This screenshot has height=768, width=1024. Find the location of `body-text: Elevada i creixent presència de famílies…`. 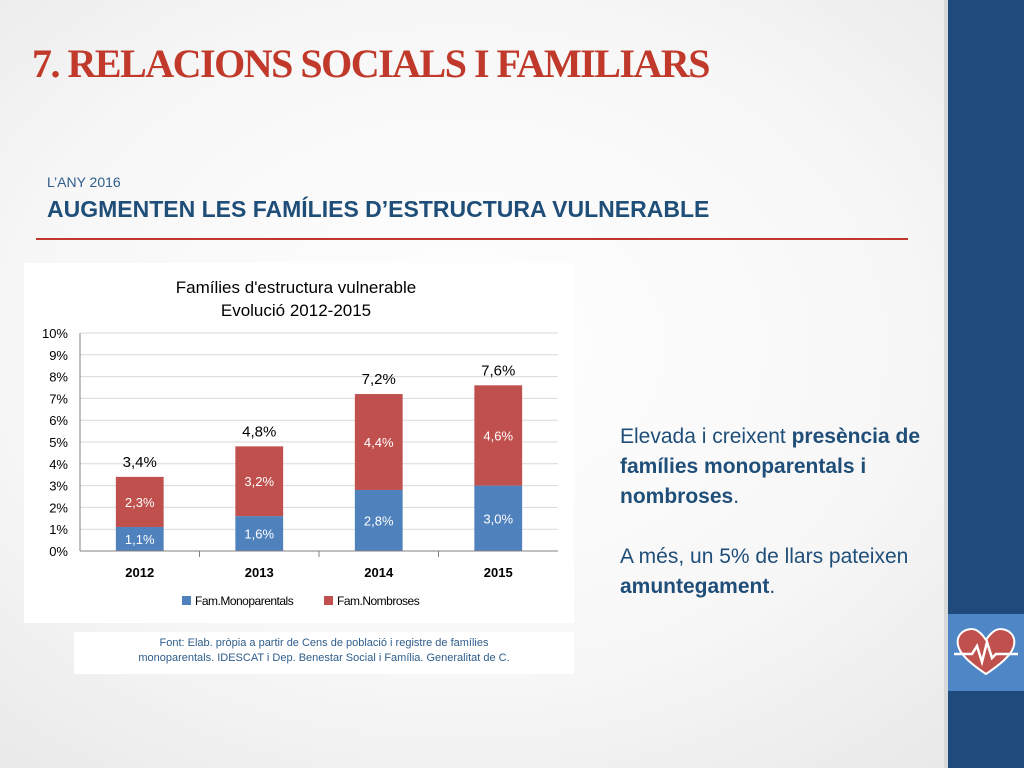

body-text: Elevada i creixent presència de famílies… is located at coordinates (775, 512).